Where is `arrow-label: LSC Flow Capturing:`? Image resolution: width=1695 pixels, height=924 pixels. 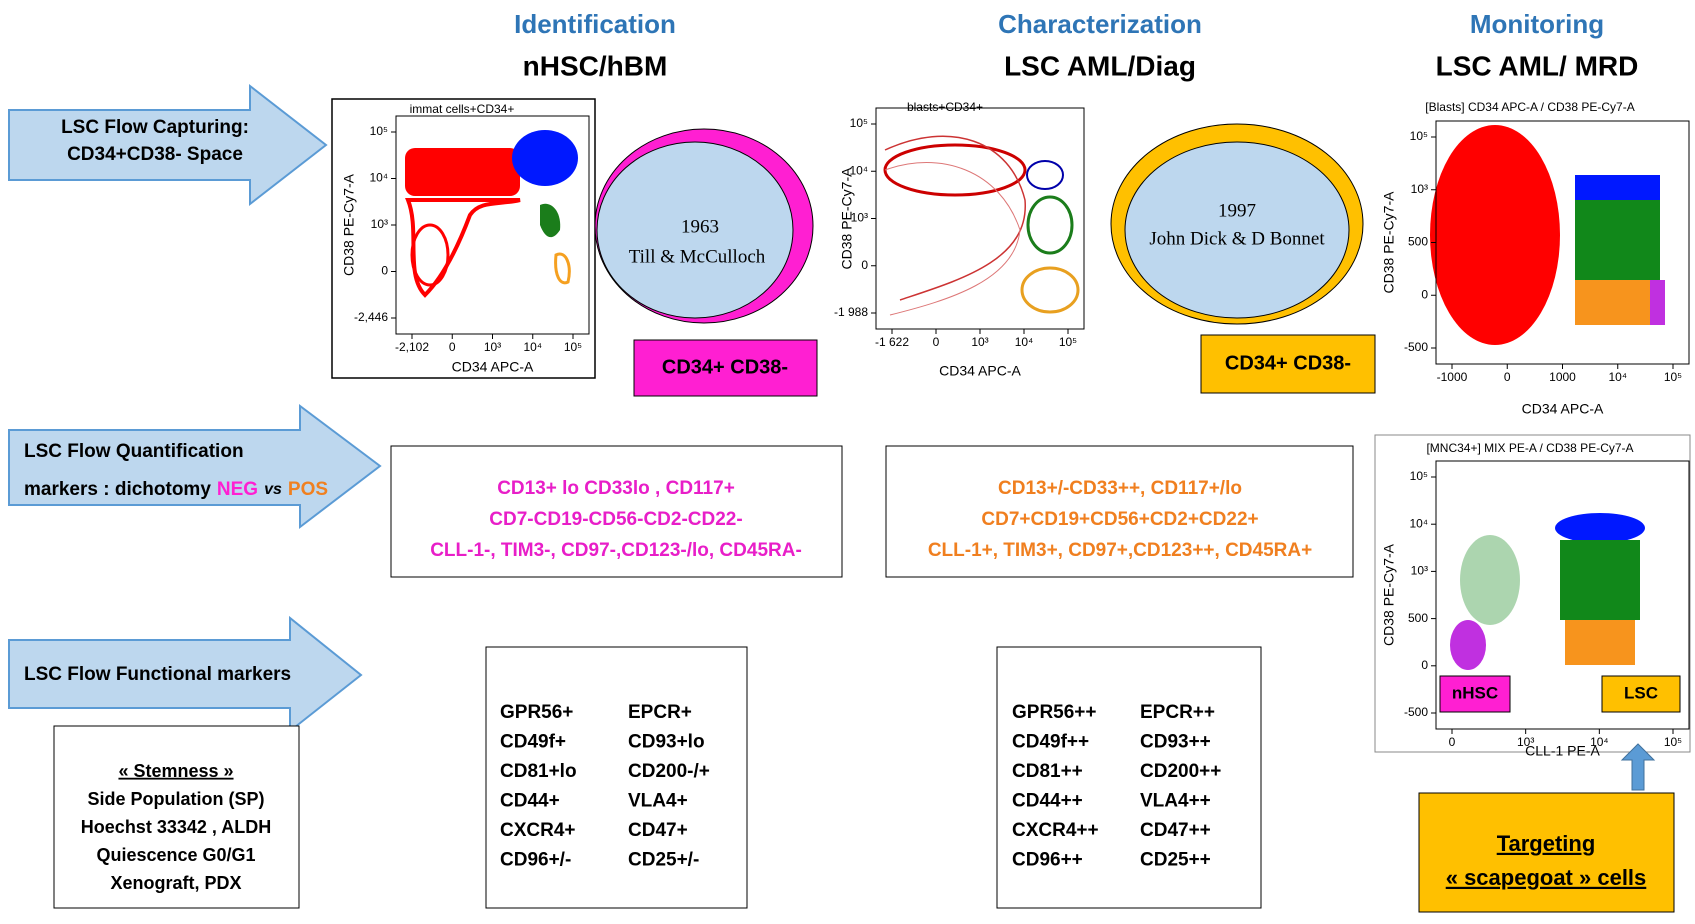 arrow-label: LSC Flow Capturing: is located at coordinates (155, 127).